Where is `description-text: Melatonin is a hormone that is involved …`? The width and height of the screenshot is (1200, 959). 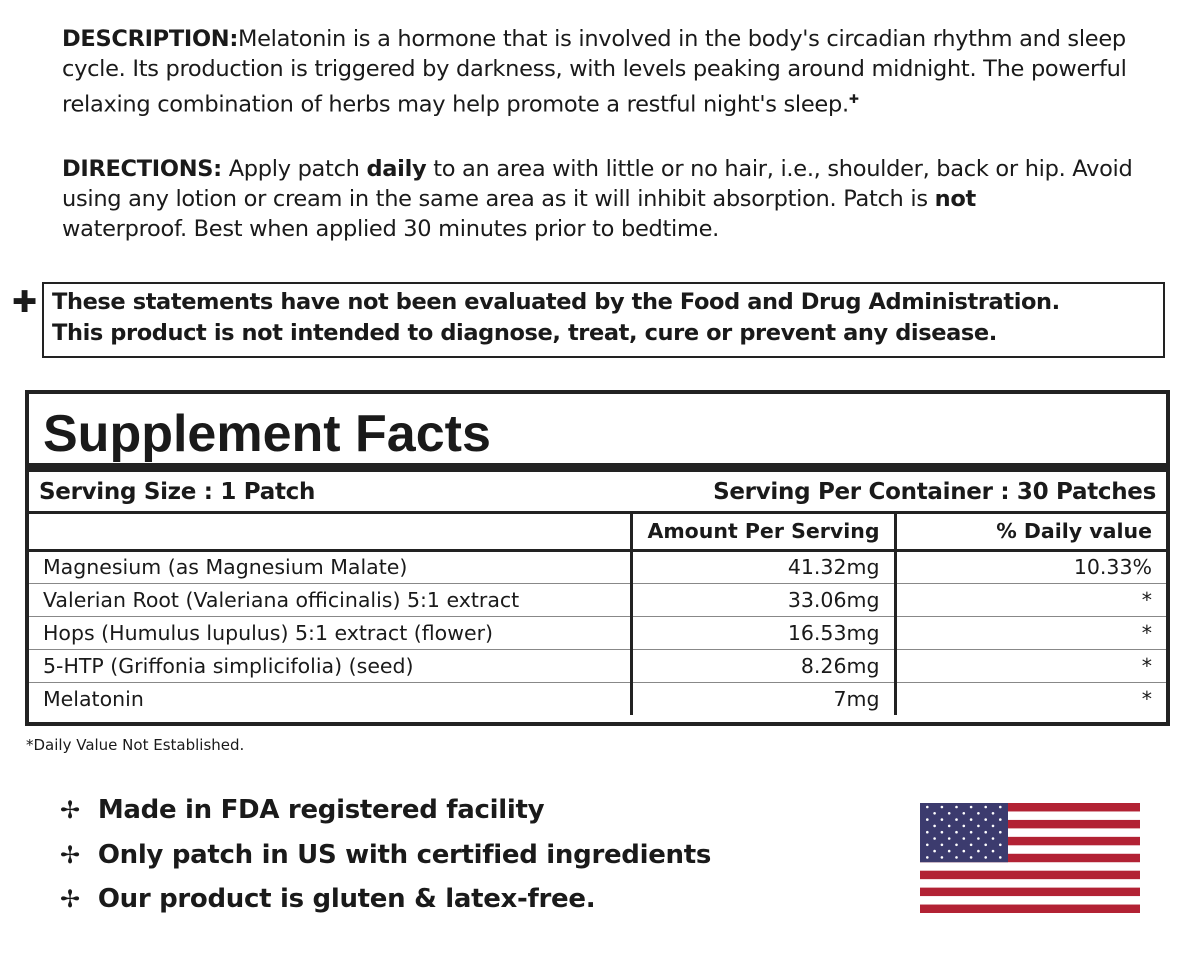 description-text: Melatonin is a hormone that is involved … is located at coordinates (594, 72).